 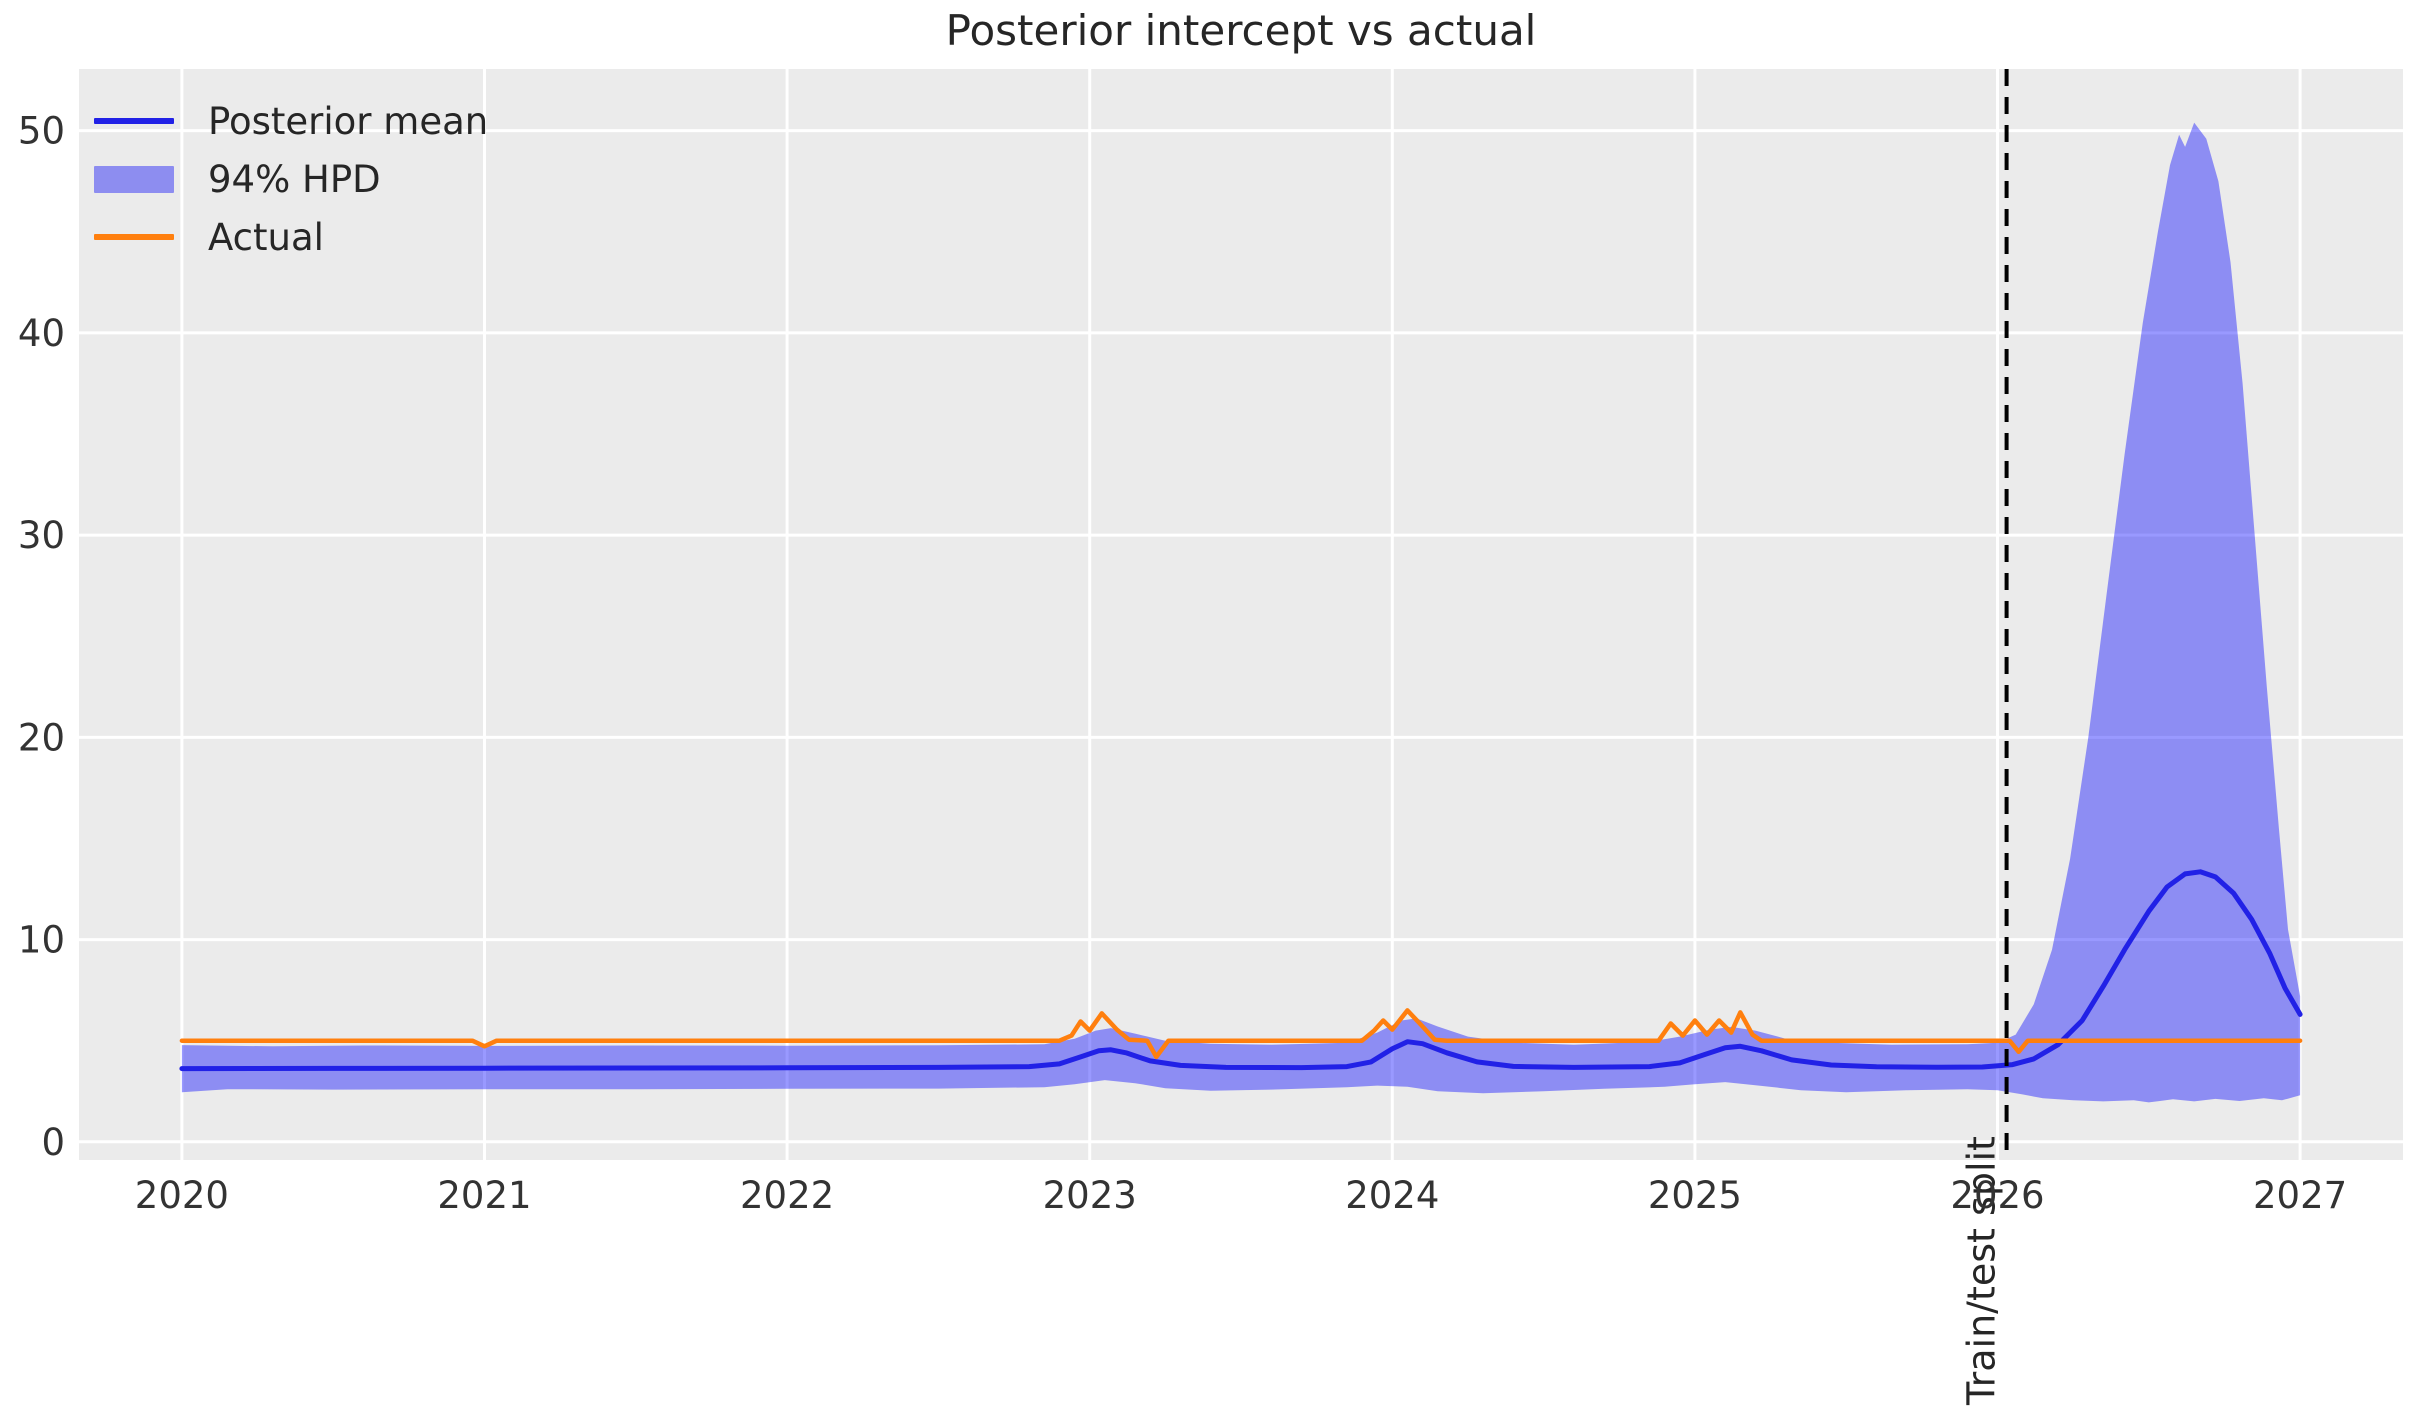 What do you see at coordinates (134, 237) in the screenshot?
I see `legend-line-sample-orange` at bounding box center [134, 237].